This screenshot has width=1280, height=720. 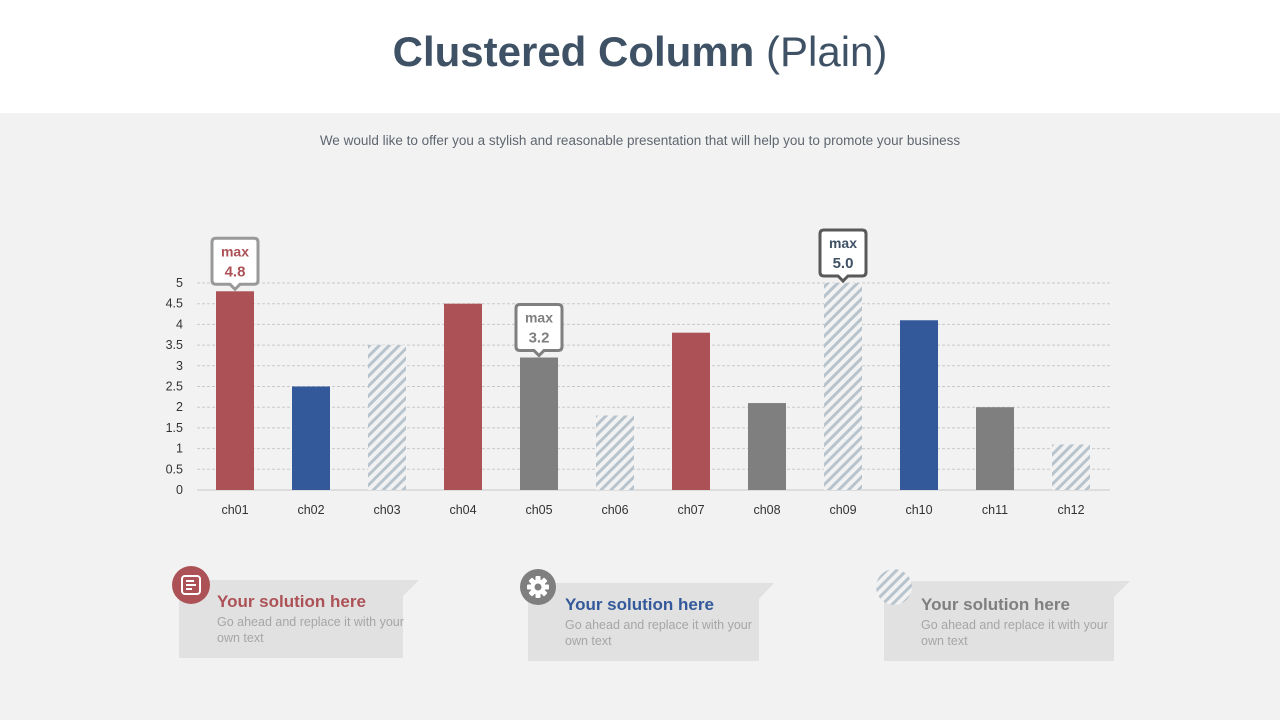 What do you see at coordinates (615, 452) in the screenshot?
I see `bar-ch06` at bounding box center [615, 452].